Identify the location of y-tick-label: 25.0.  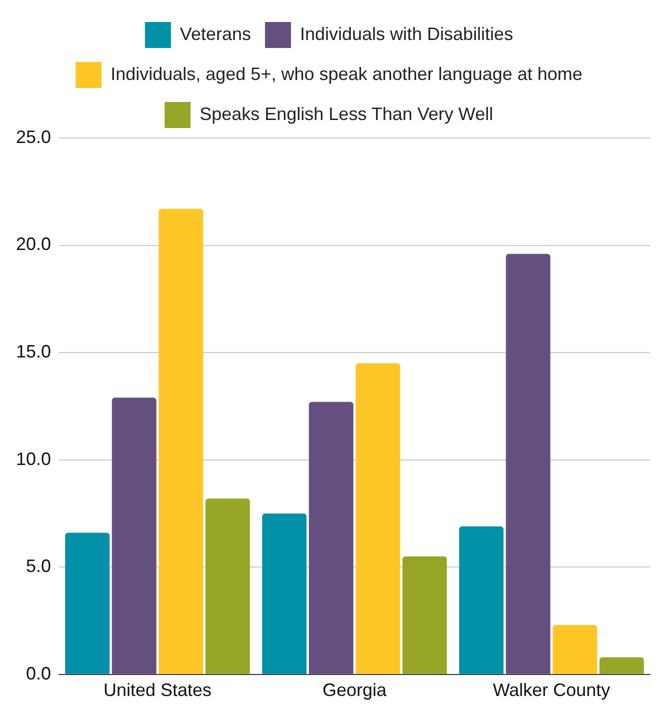
(34, 136).